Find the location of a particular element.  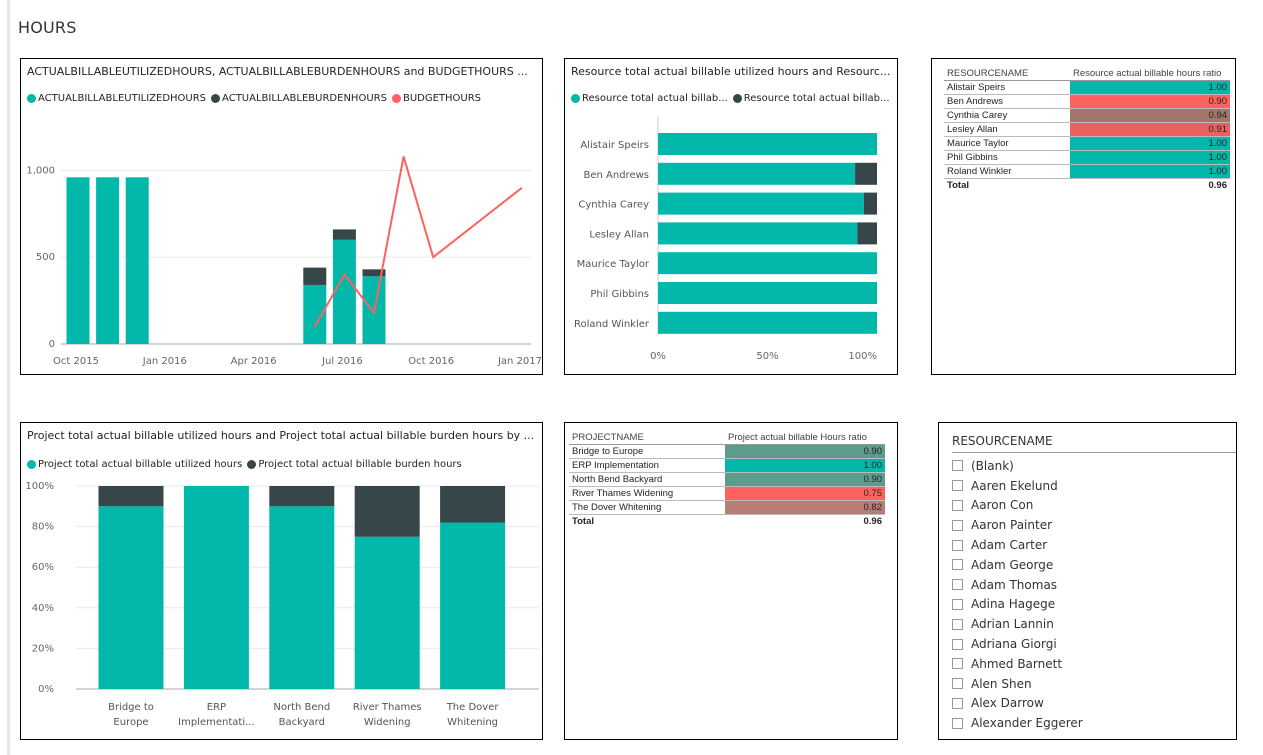

table-row: Cynthia Carey 0.94 is located at coordinates (1087, 115).